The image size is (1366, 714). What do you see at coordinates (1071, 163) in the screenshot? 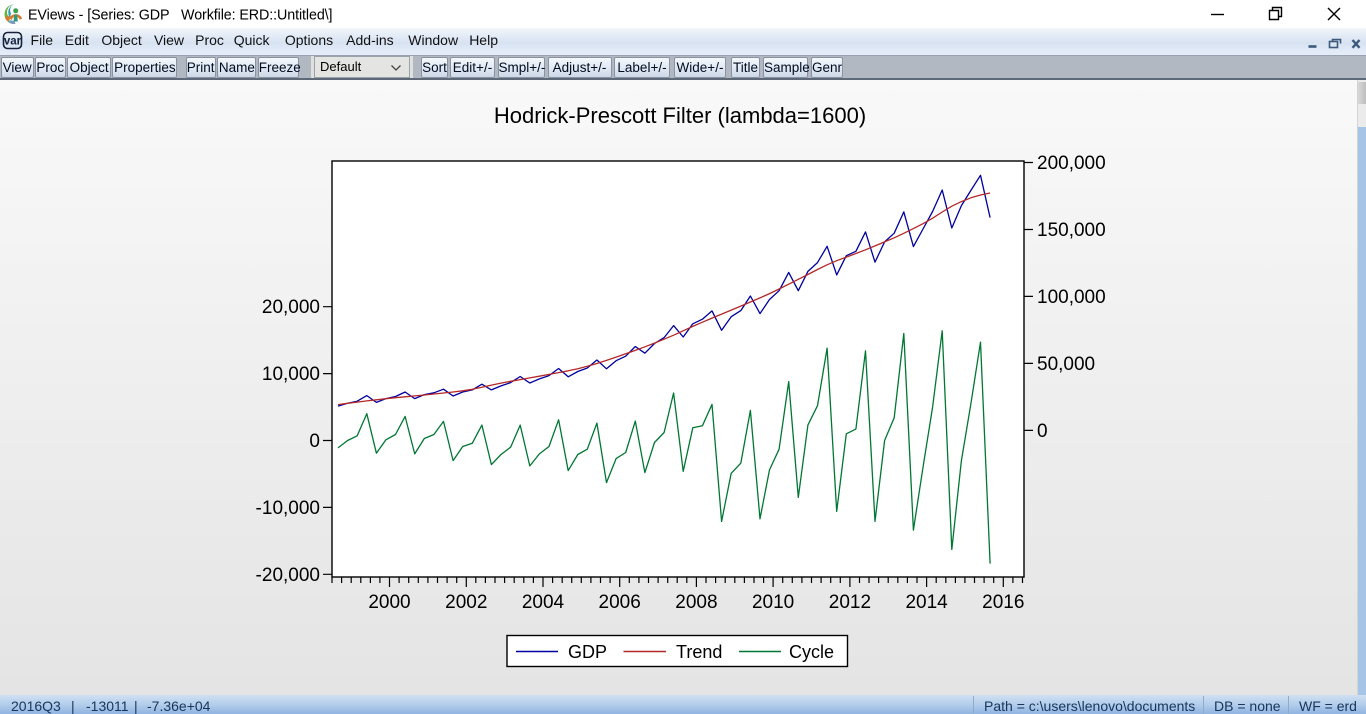
I see `svg-text: 200,000` at bounding box center [1071, 163].